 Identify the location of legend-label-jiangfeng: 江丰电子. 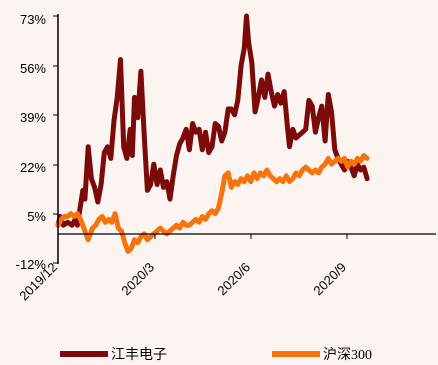
(139, 355).